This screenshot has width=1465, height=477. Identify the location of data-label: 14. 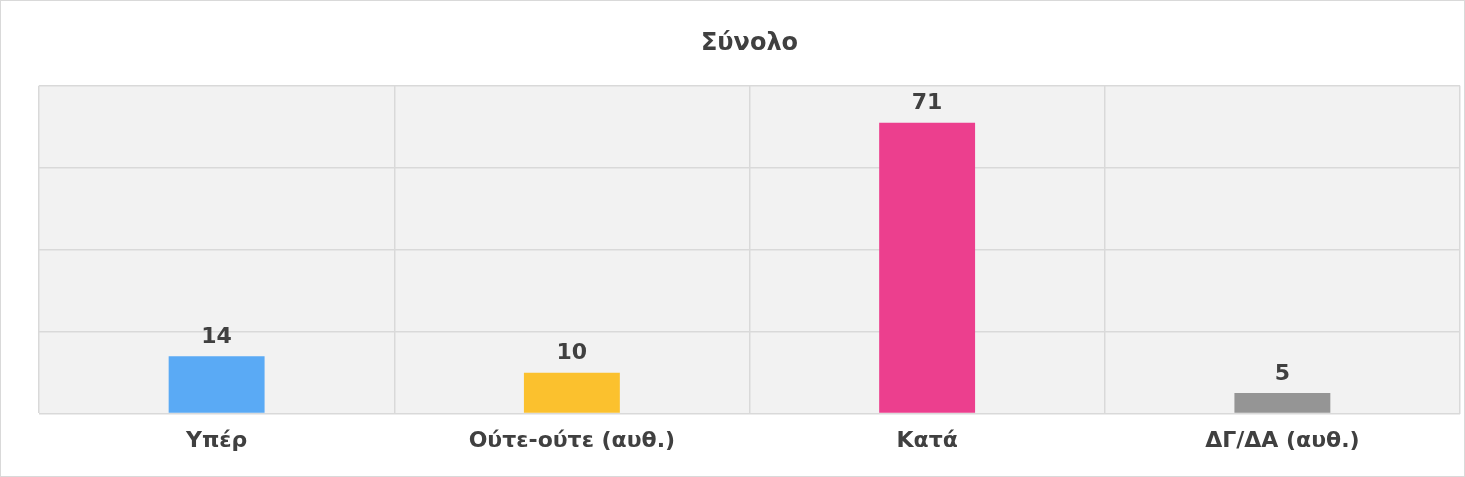
(216, 335).